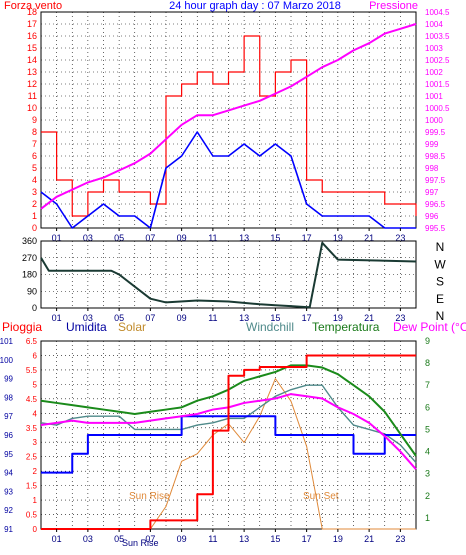 This screenshot has width=466, height=555. Describe the element at coordinates (432, 168) in the screenshot. I see `pressure-tick-label: 998` at that location.